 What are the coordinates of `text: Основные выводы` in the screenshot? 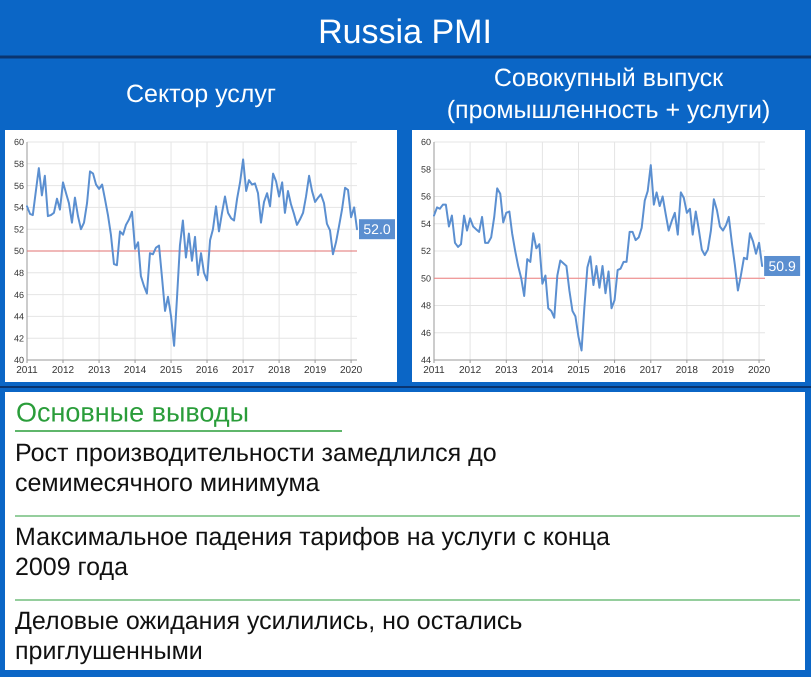 It's located at (132, 412).